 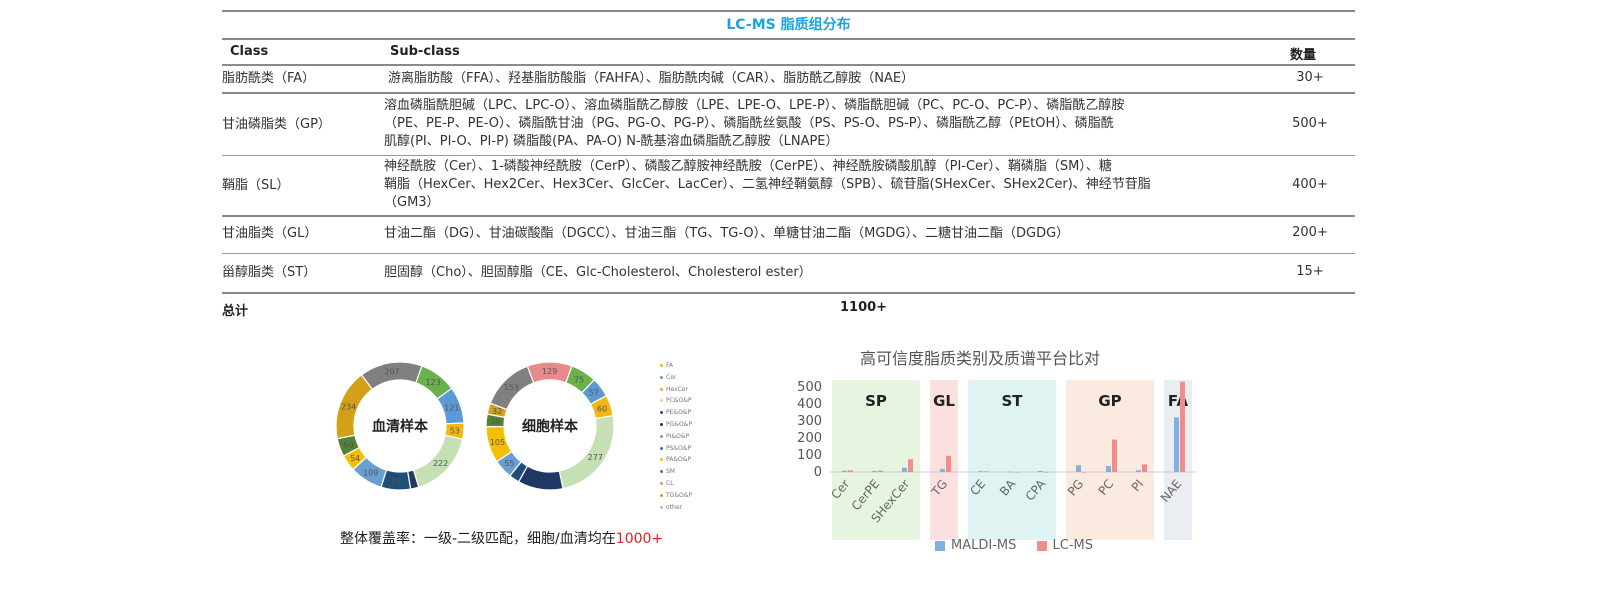 What do you see at coordinates (495, 421) in the screenshot?
I see `donut-slice-label: 36` at bounding box center [495, 421].